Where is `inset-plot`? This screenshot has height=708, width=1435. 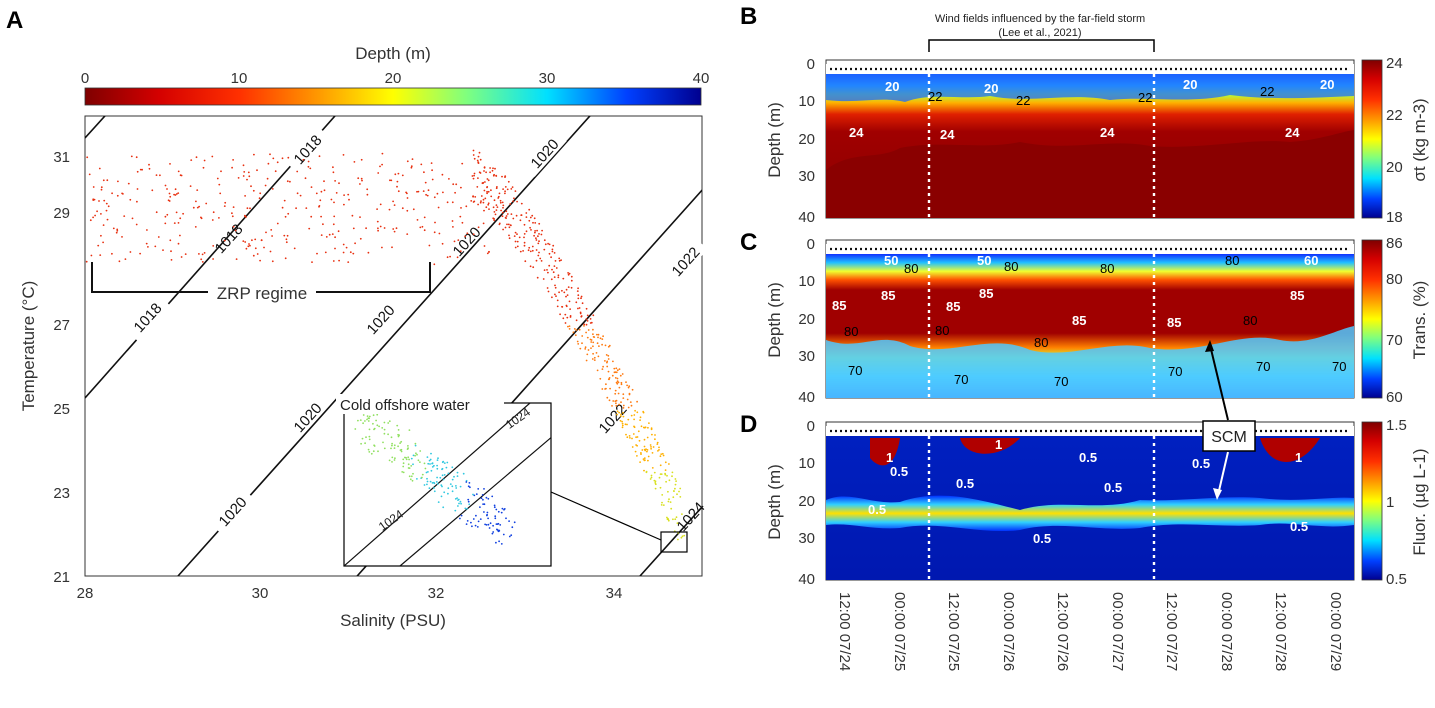
inset-plot is located at coordinates (447, 484).